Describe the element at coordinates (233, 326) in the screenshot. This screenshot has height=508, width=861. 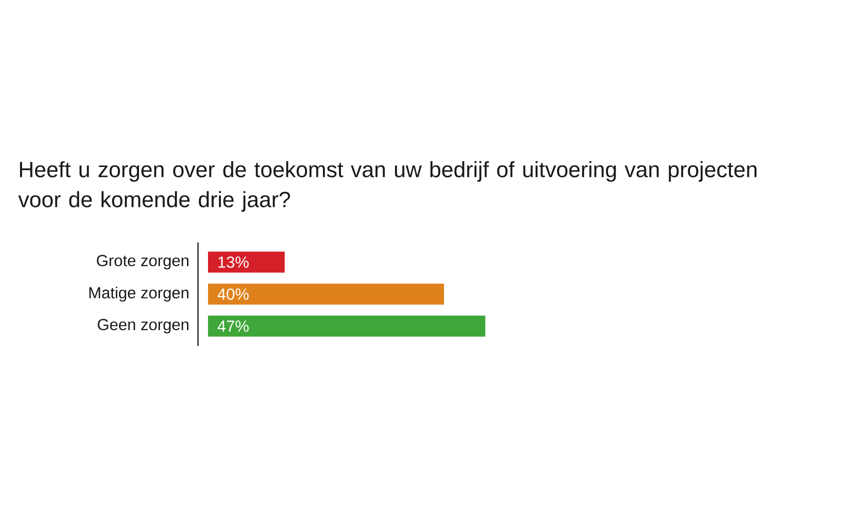
I see `data-label: 47%` at that location.